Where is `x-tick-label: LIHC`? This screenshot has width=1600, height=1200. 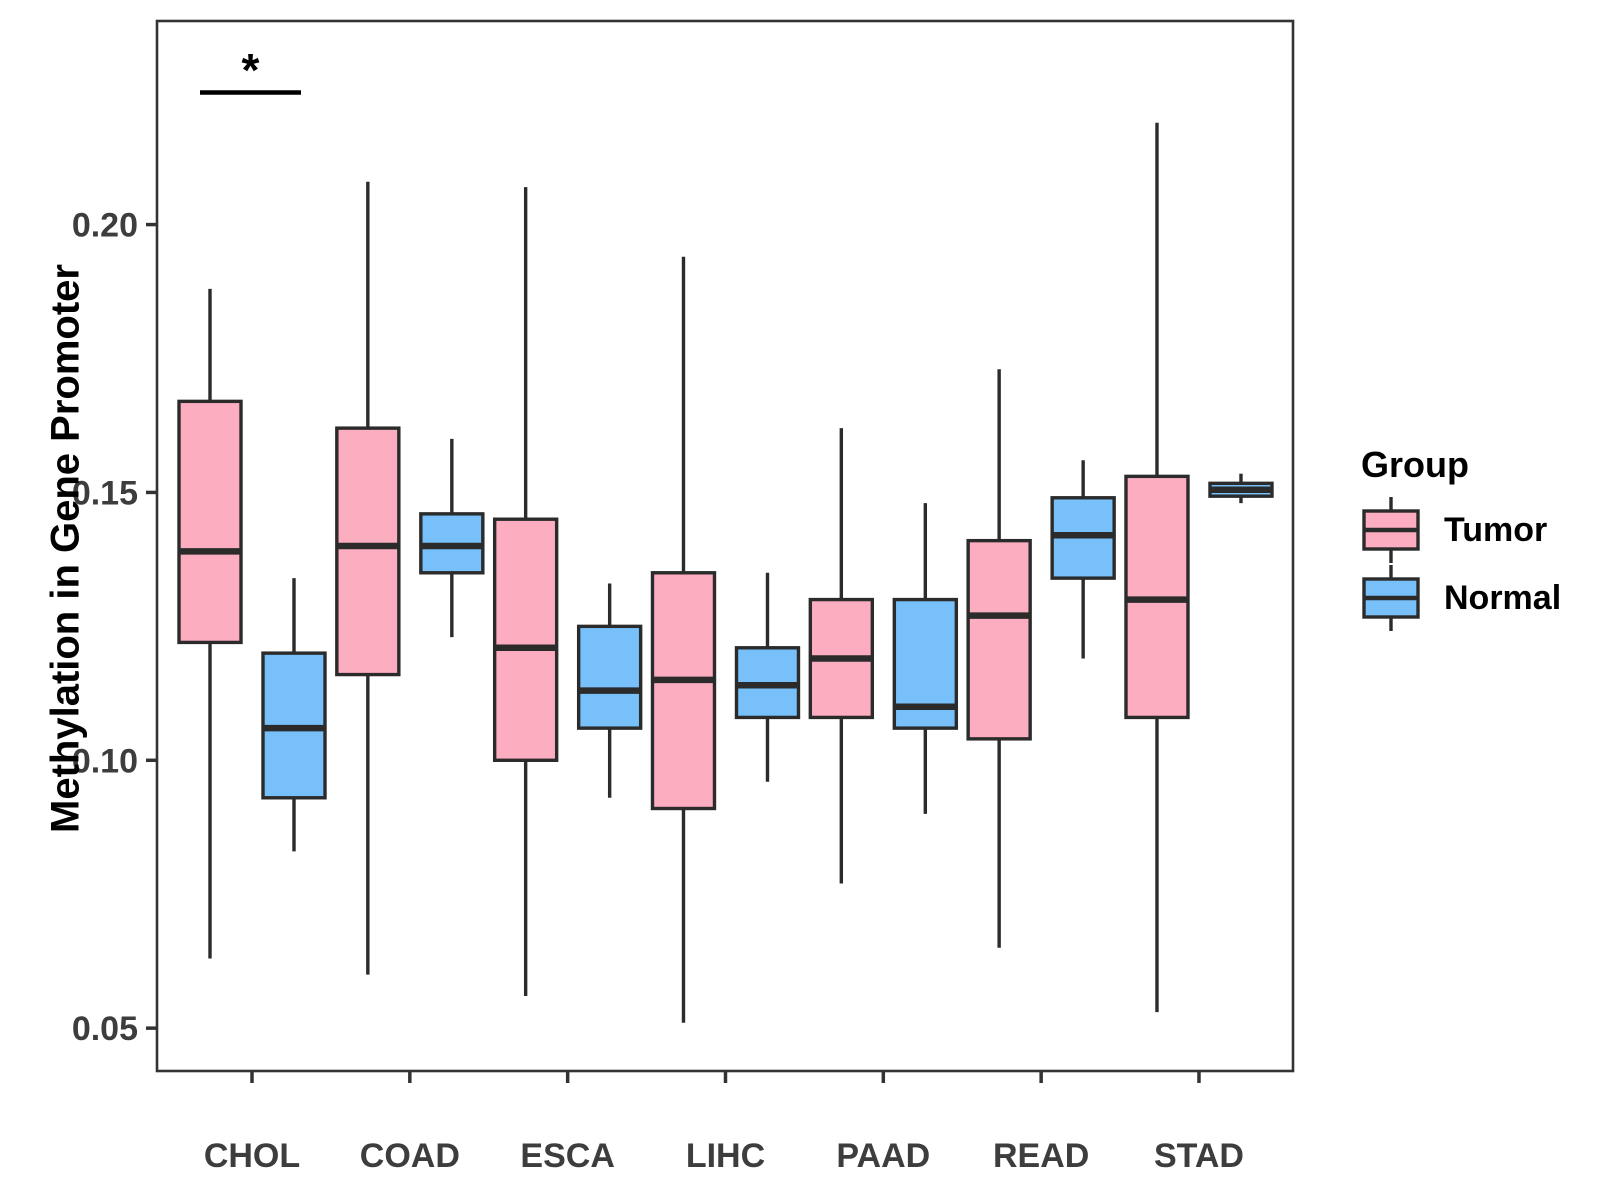
x-tick-label: LIHC is located at coordinates (725, 1156).